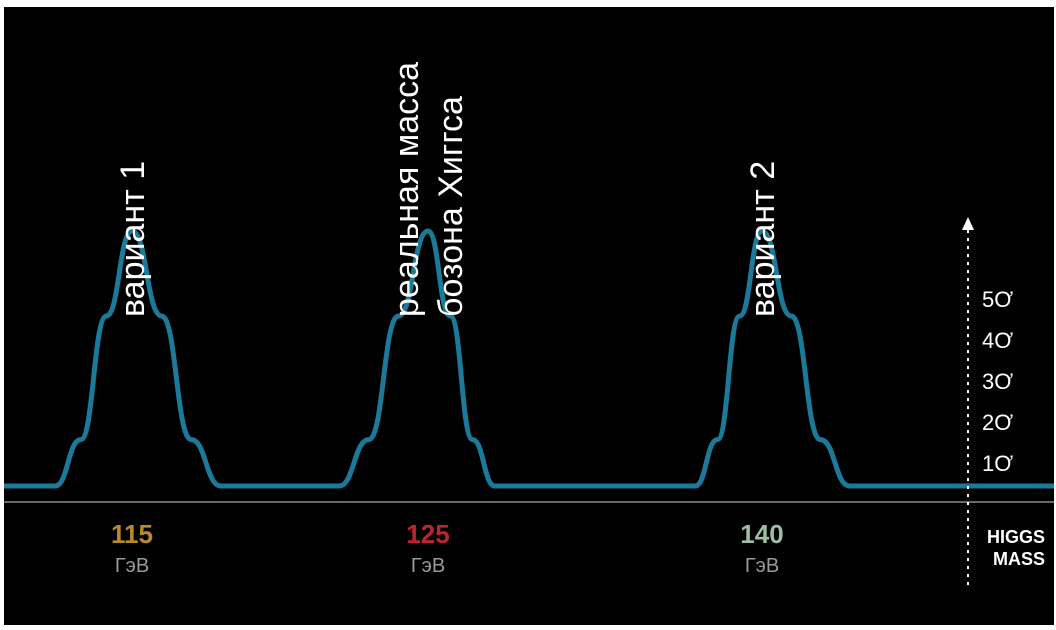 The height and width of the screenshot is (630, 1056). Describe the element at coordinates (132, 566) in the screenshot. I see `peak-unit-115: ГэВ` at that location.